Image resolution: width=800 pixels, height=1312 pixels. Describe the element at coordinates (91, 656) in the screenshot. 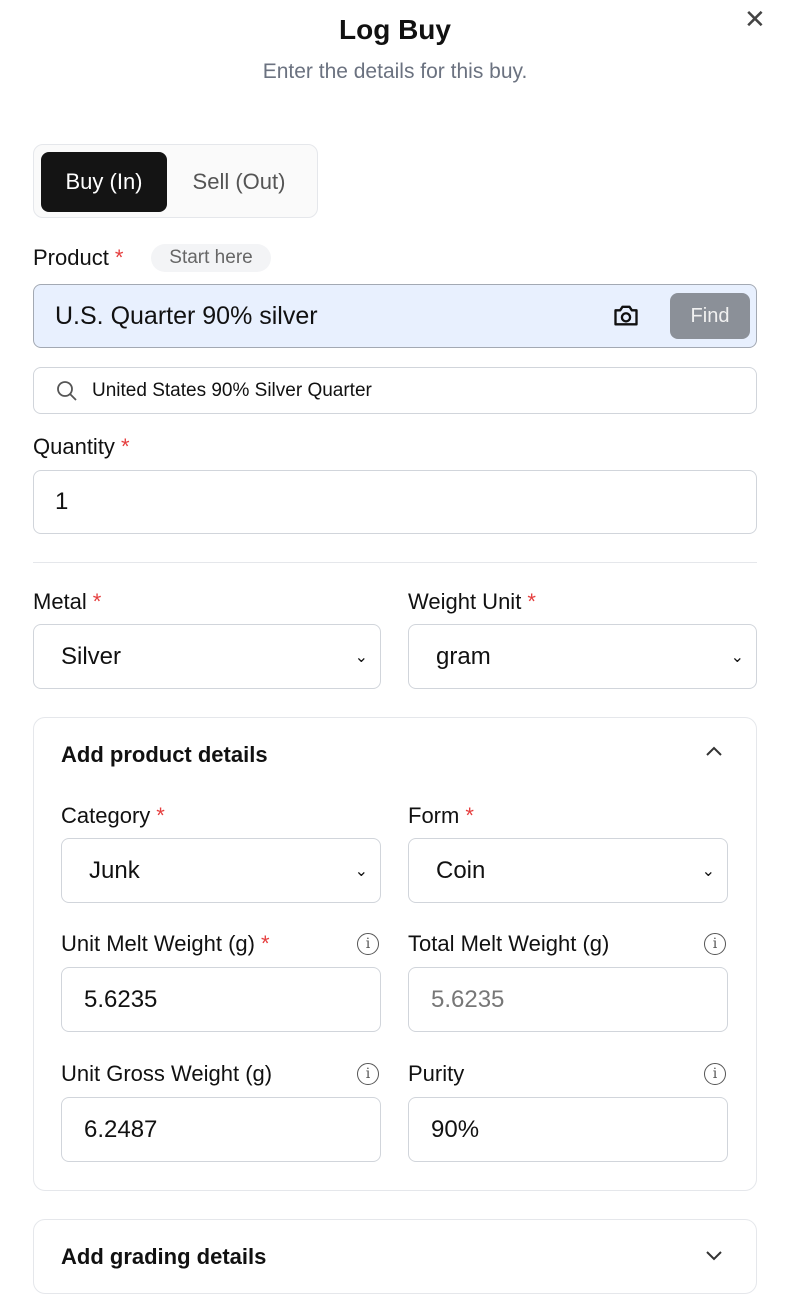

I see `metal-value: Silver` at that location.